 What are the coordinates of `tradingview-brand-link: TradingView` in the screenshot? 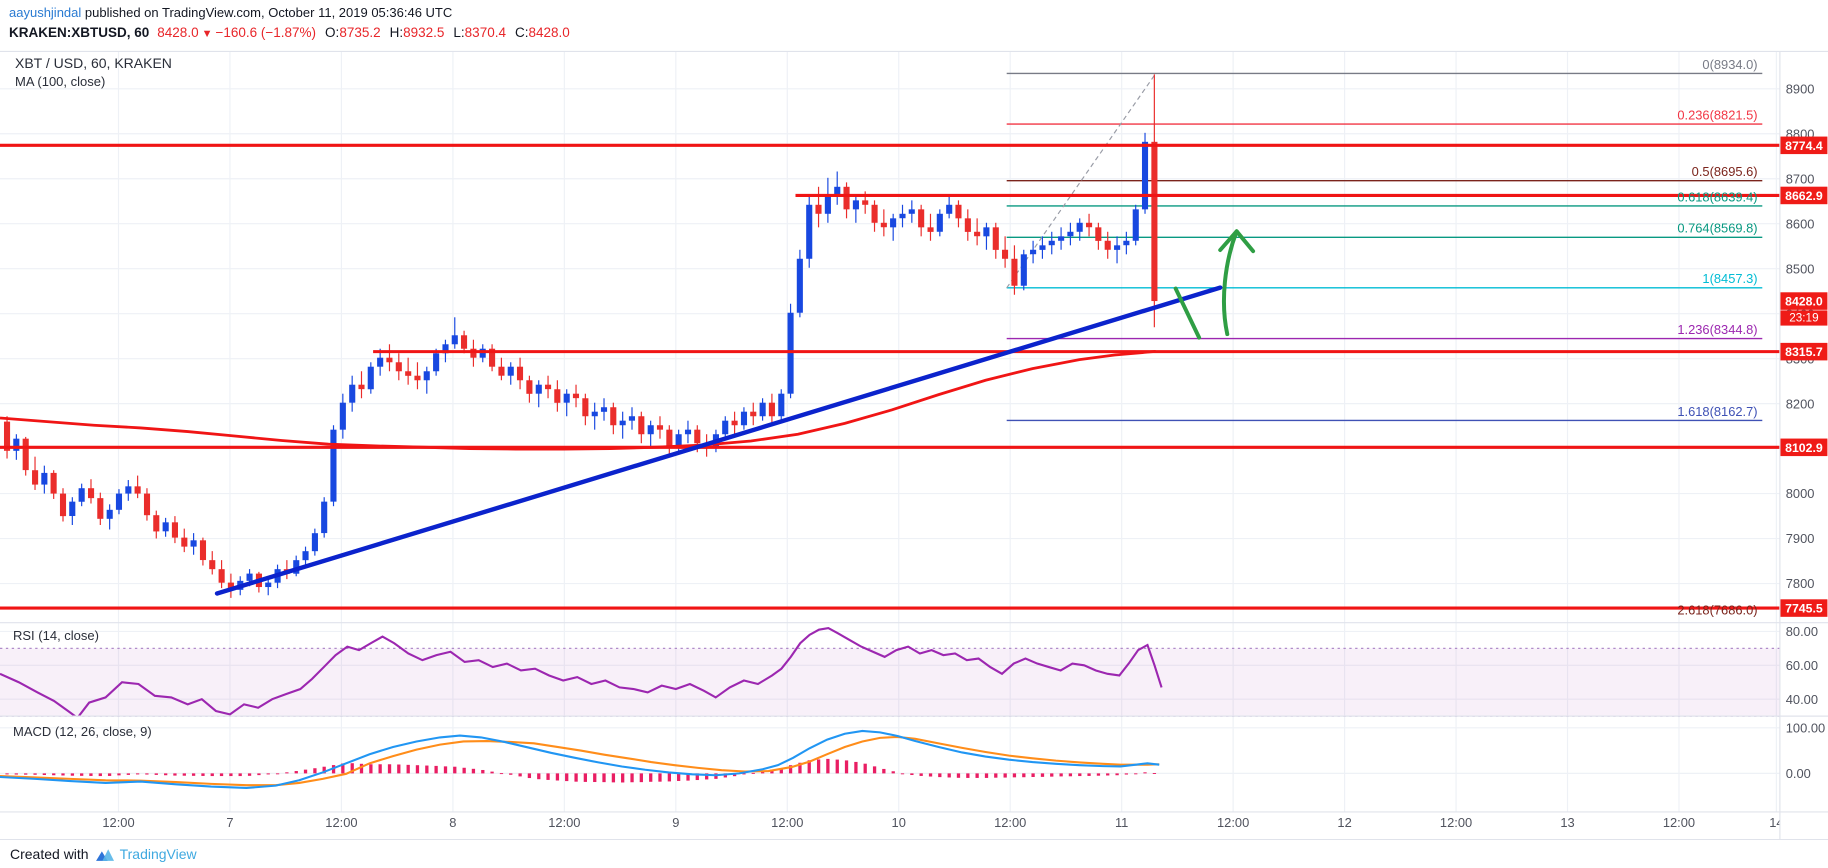 It's located at (158, 854).